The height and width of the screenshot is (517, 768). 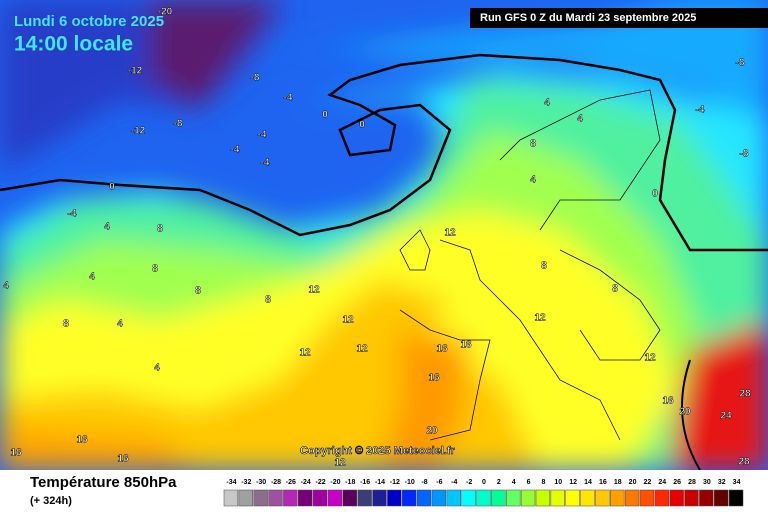 I want to click on legend-label: -10, so click(x=410, y=482).